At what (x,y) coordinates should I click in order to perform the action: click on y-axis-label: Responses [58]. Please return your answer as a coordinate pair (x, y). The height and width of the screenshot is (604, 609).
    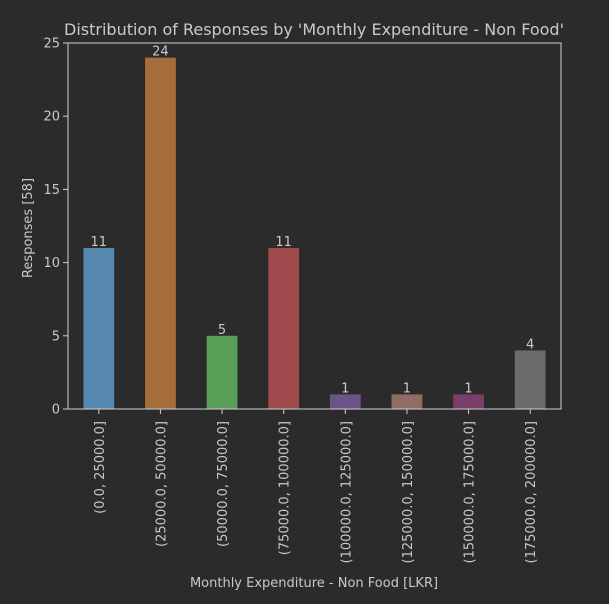
    Looking at the image, I should click on (28, 228).